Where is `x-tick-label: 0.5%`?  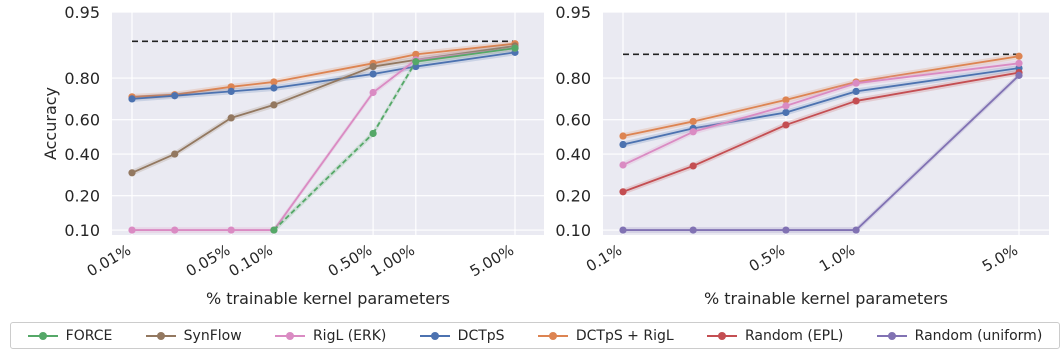
x-tick-label: 0.5% is located at coordinates (767, 258).